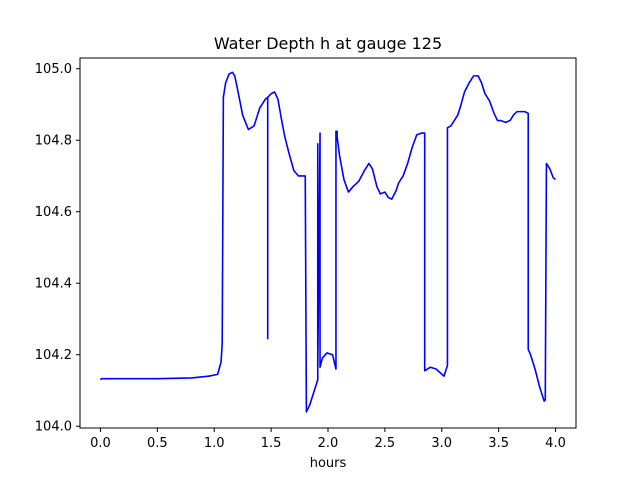 The width and height of the screenshot is (640, 480). Describe the element at coordinates (53, 284) in the screenshot. I see `y-tick-label: 104.4` at that location.